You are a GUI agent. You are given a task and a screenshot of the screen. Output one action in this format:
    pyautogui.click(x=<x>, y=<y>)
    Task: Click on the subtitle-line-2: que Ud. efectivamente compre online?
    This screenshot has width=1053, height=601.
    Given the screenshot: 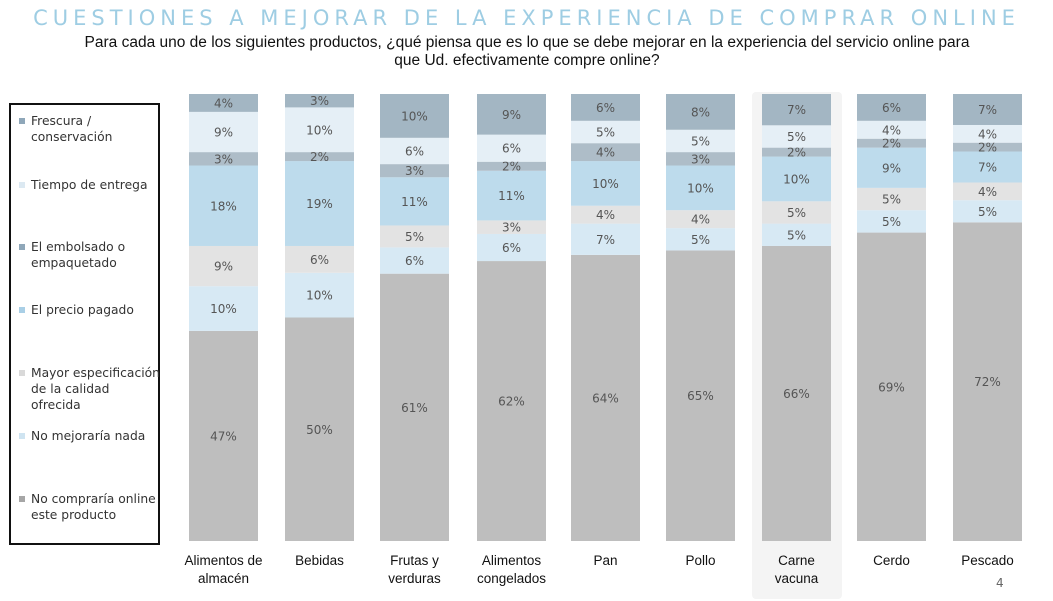 What is the action you would take?
    pyautogui.click(x=527, y=60)
    